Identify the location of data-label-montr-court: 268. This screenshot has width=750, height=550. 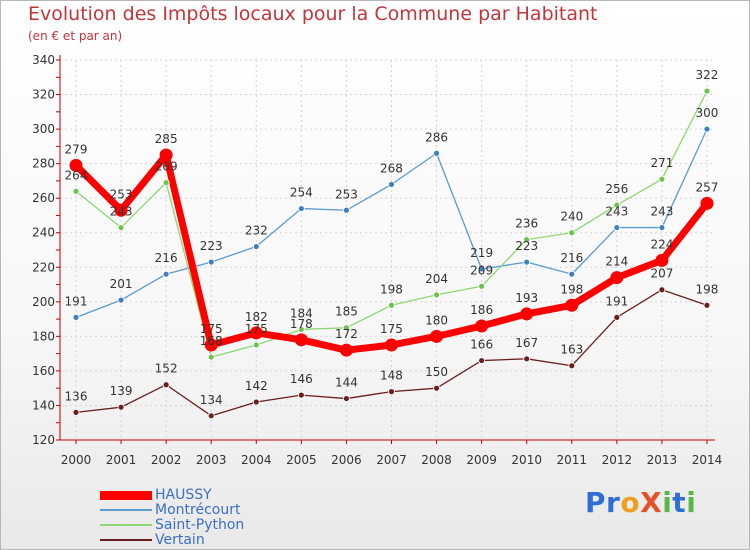
(391, 168).